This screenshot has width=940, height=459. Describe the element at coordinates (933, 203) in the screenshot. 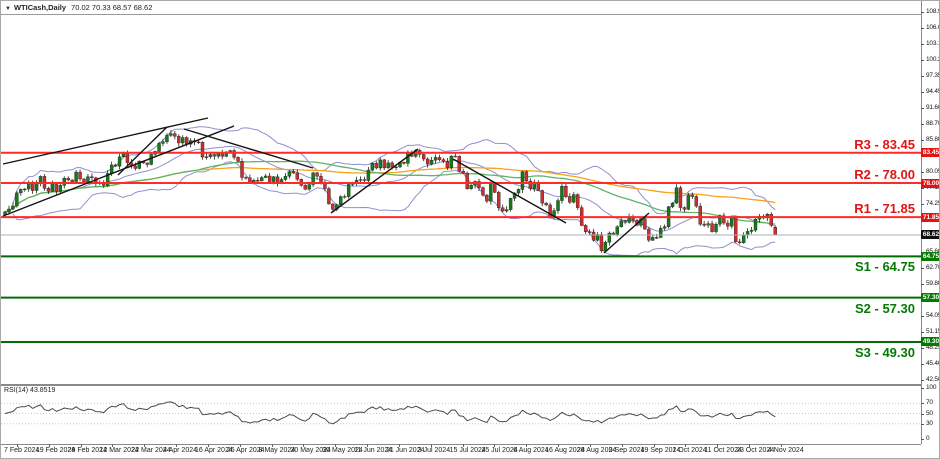

I see `price-tick-label: 74.25` at that location.